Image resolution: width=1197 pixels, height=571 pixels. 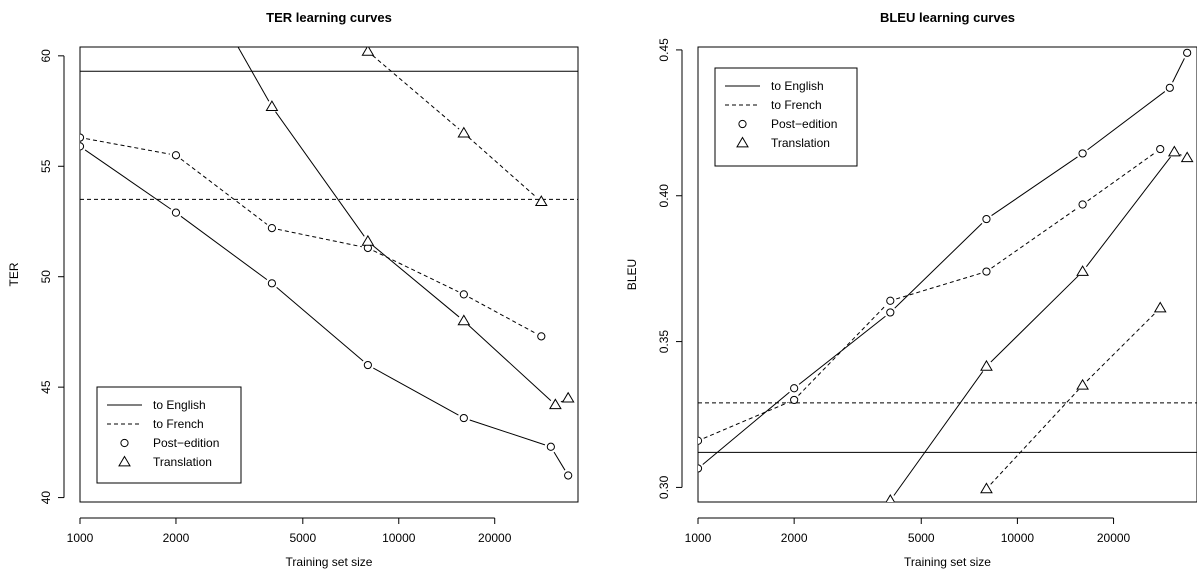 I want to click on ter-y-tick-label: 40, so click(x=46, y=498).